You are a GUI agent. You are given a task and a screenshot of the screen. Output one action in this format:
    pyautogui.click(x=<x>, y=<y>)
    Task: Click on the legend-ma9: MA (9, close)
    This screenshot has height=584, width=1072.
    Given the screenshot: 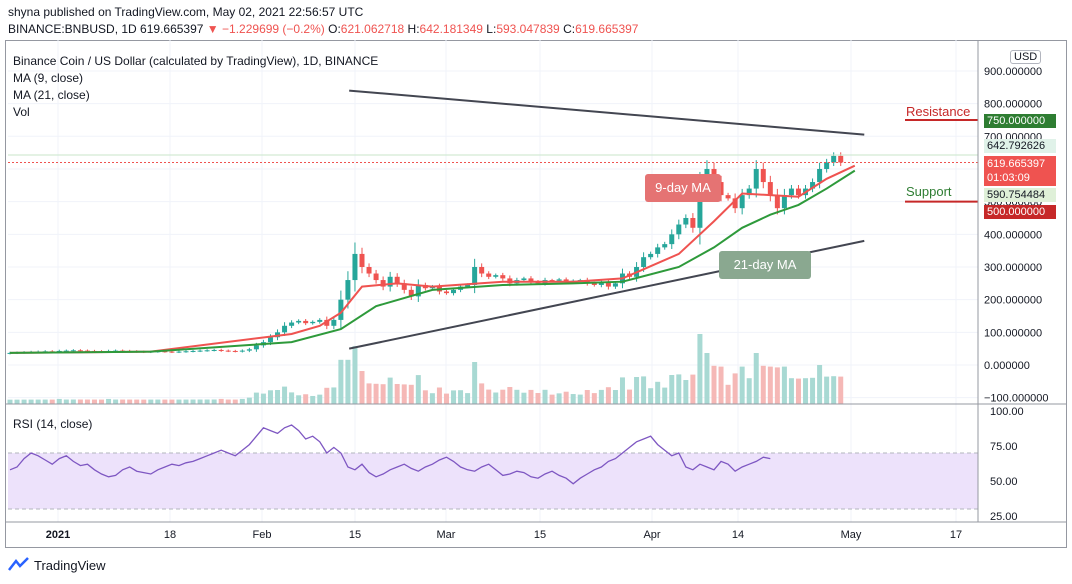 What is the action you would take?
    pyautogui.click(x=48, y=78)
    